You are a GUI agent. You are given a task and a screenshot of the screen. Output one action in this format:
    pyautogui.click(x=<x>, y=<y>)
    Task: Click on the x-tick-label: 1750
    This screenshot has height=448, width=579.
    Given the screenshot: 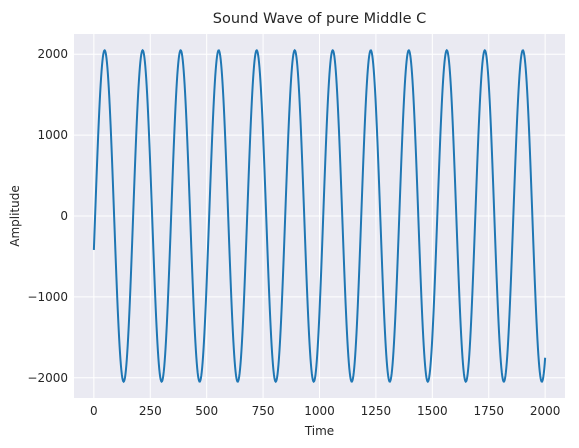 What is the action you would take?
    pyautogui.click(x=488, y=411)
    